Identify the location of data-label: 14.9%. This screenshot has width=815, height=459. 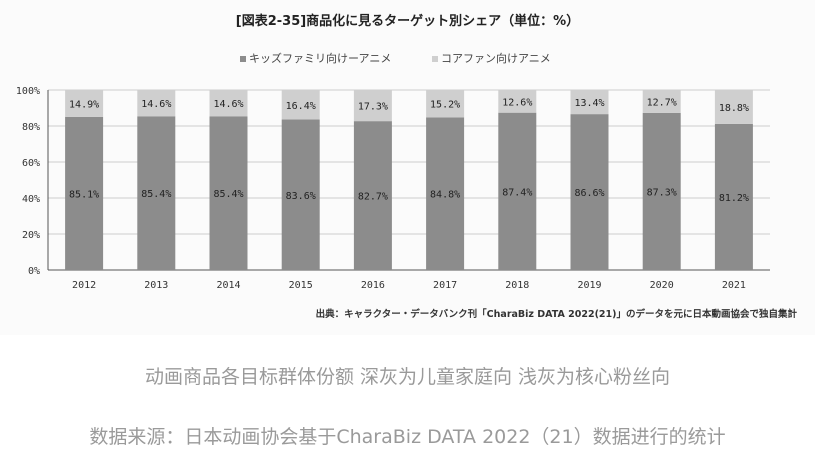
(84, 104).